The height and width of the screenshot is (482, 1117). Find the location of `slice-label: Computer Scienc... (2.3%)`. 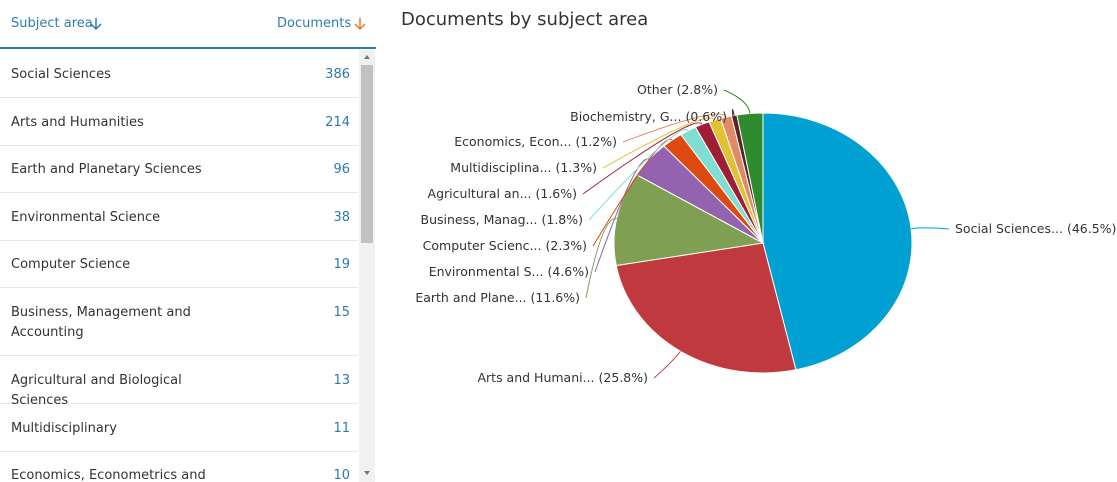

slice-label: Computer Scienc... (2.3%) is located at coordinates (505, 245).